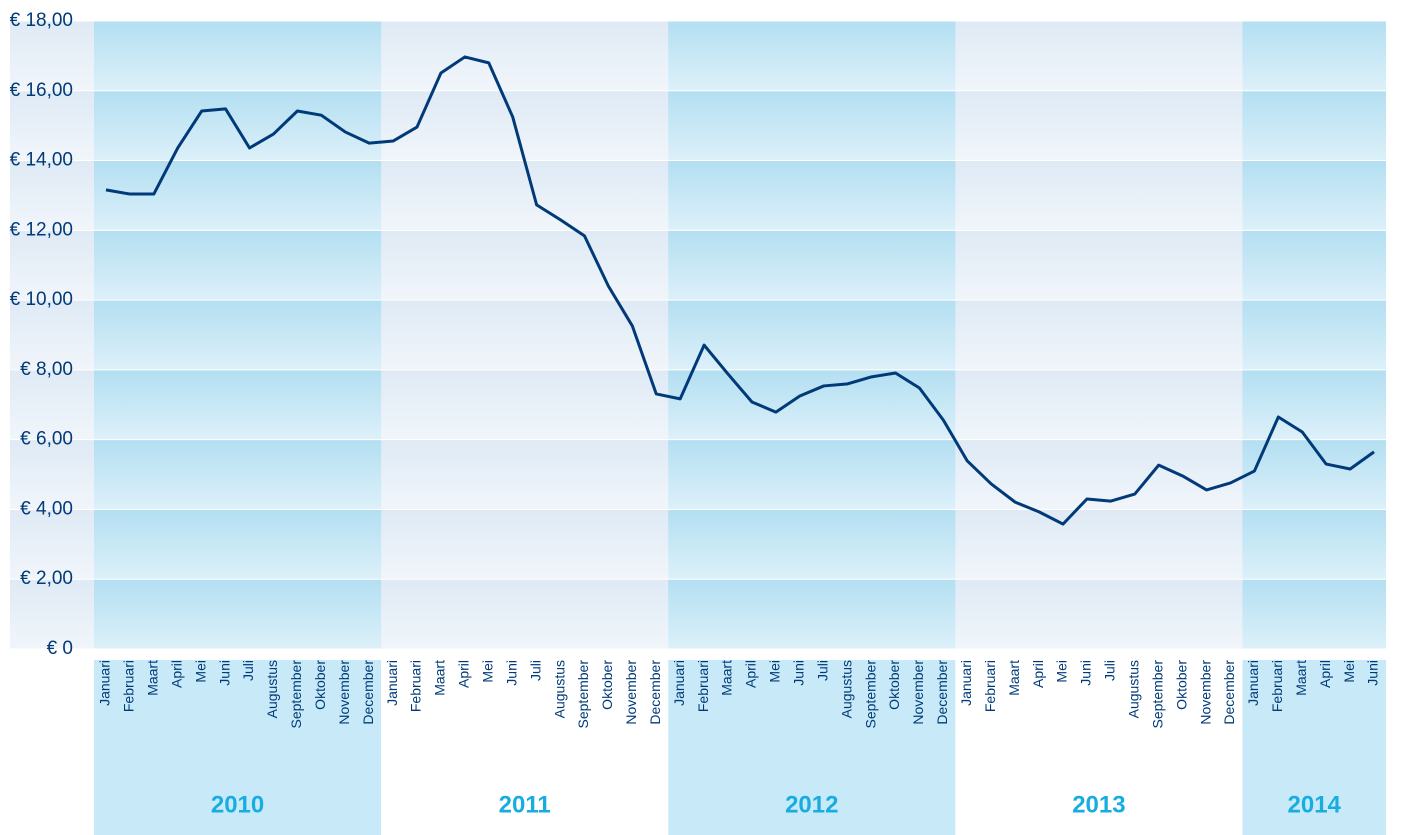 The image size is (1402, 835). Describe the element at coordinates (41, 299) in the screenshot. I see `y-tick-label: € 10,00` at that location.